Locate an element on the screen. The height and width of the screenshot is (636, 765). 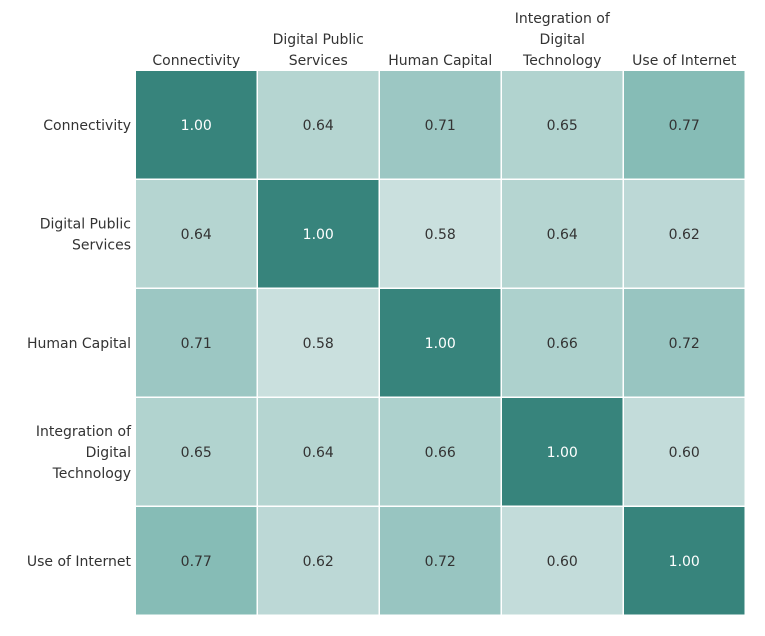
heatmap-cell-use-of-internet-human-capital: 0.72 is located at coordinates (440, 561).